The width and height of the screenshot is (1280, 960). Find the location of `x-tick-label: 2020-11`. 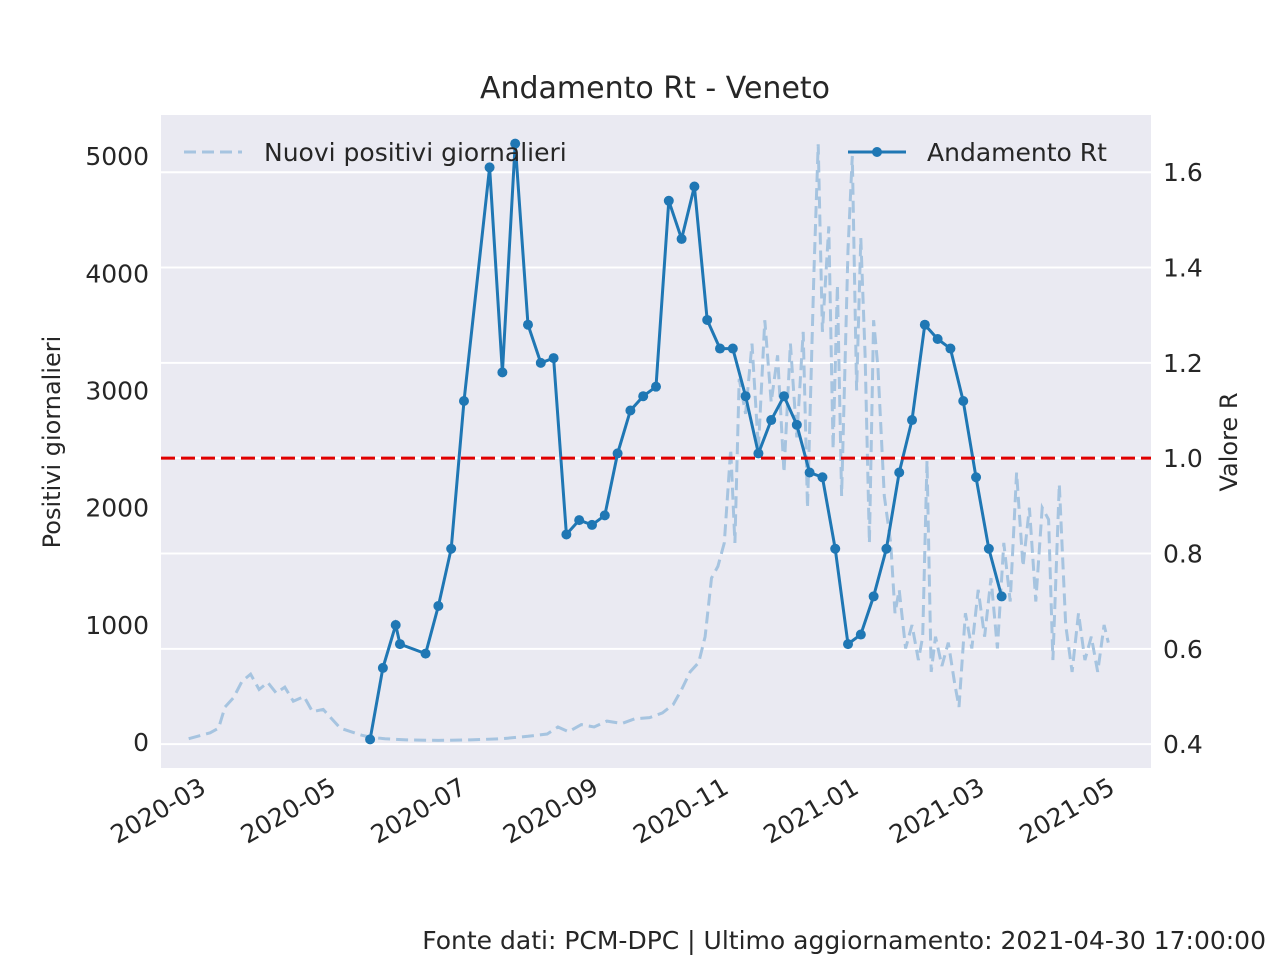

x-tick-label: 2020-11 is located at coordinates (680, 810).